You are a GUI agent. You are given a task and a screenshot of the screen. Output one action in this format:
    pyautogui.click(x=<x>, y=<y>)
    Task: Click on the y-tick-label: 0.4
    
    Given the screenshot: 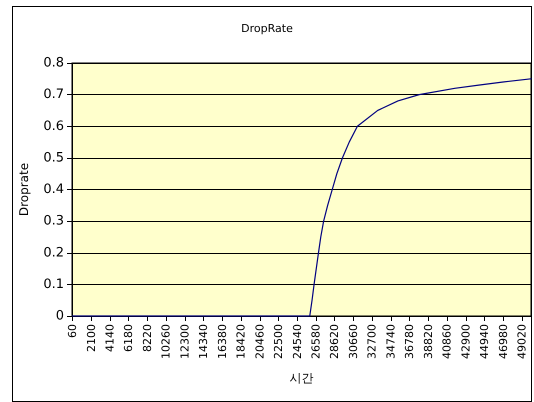 What is the action you would take?
    pyautogui.click(x=53, y=189)
    